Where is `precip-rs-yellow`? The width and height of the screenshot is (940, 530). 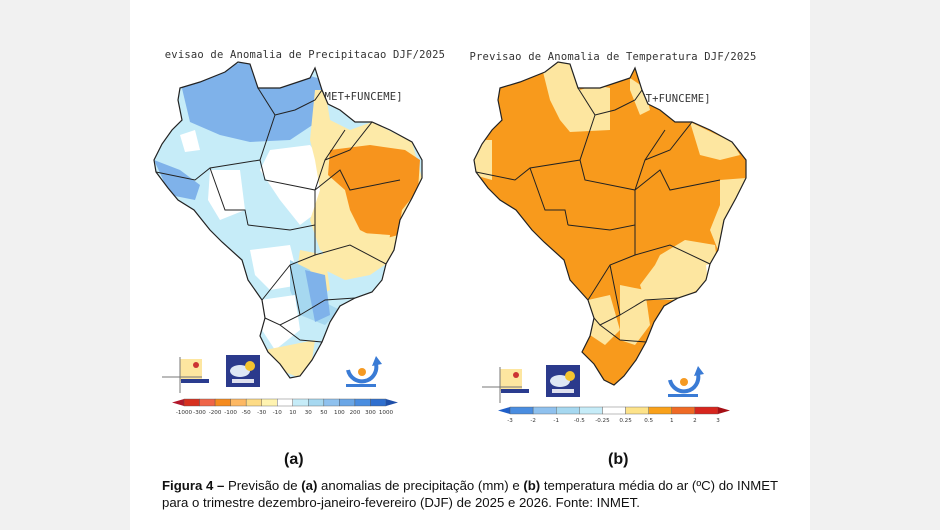
precip-rs-yellow is located at coordinates (290, 359).